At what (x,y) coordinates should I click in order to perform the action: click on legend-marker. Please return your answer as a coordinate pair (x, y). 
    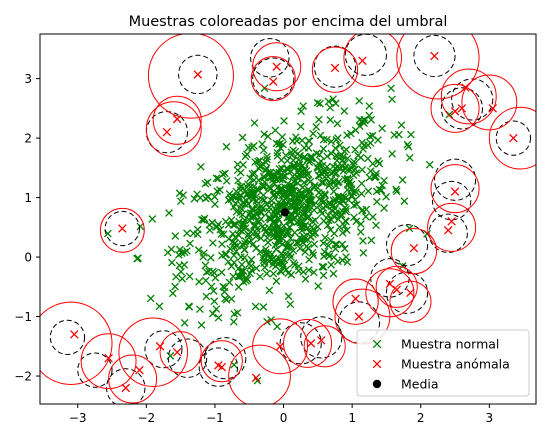
    Looking at the image, I should click on (377, 344).